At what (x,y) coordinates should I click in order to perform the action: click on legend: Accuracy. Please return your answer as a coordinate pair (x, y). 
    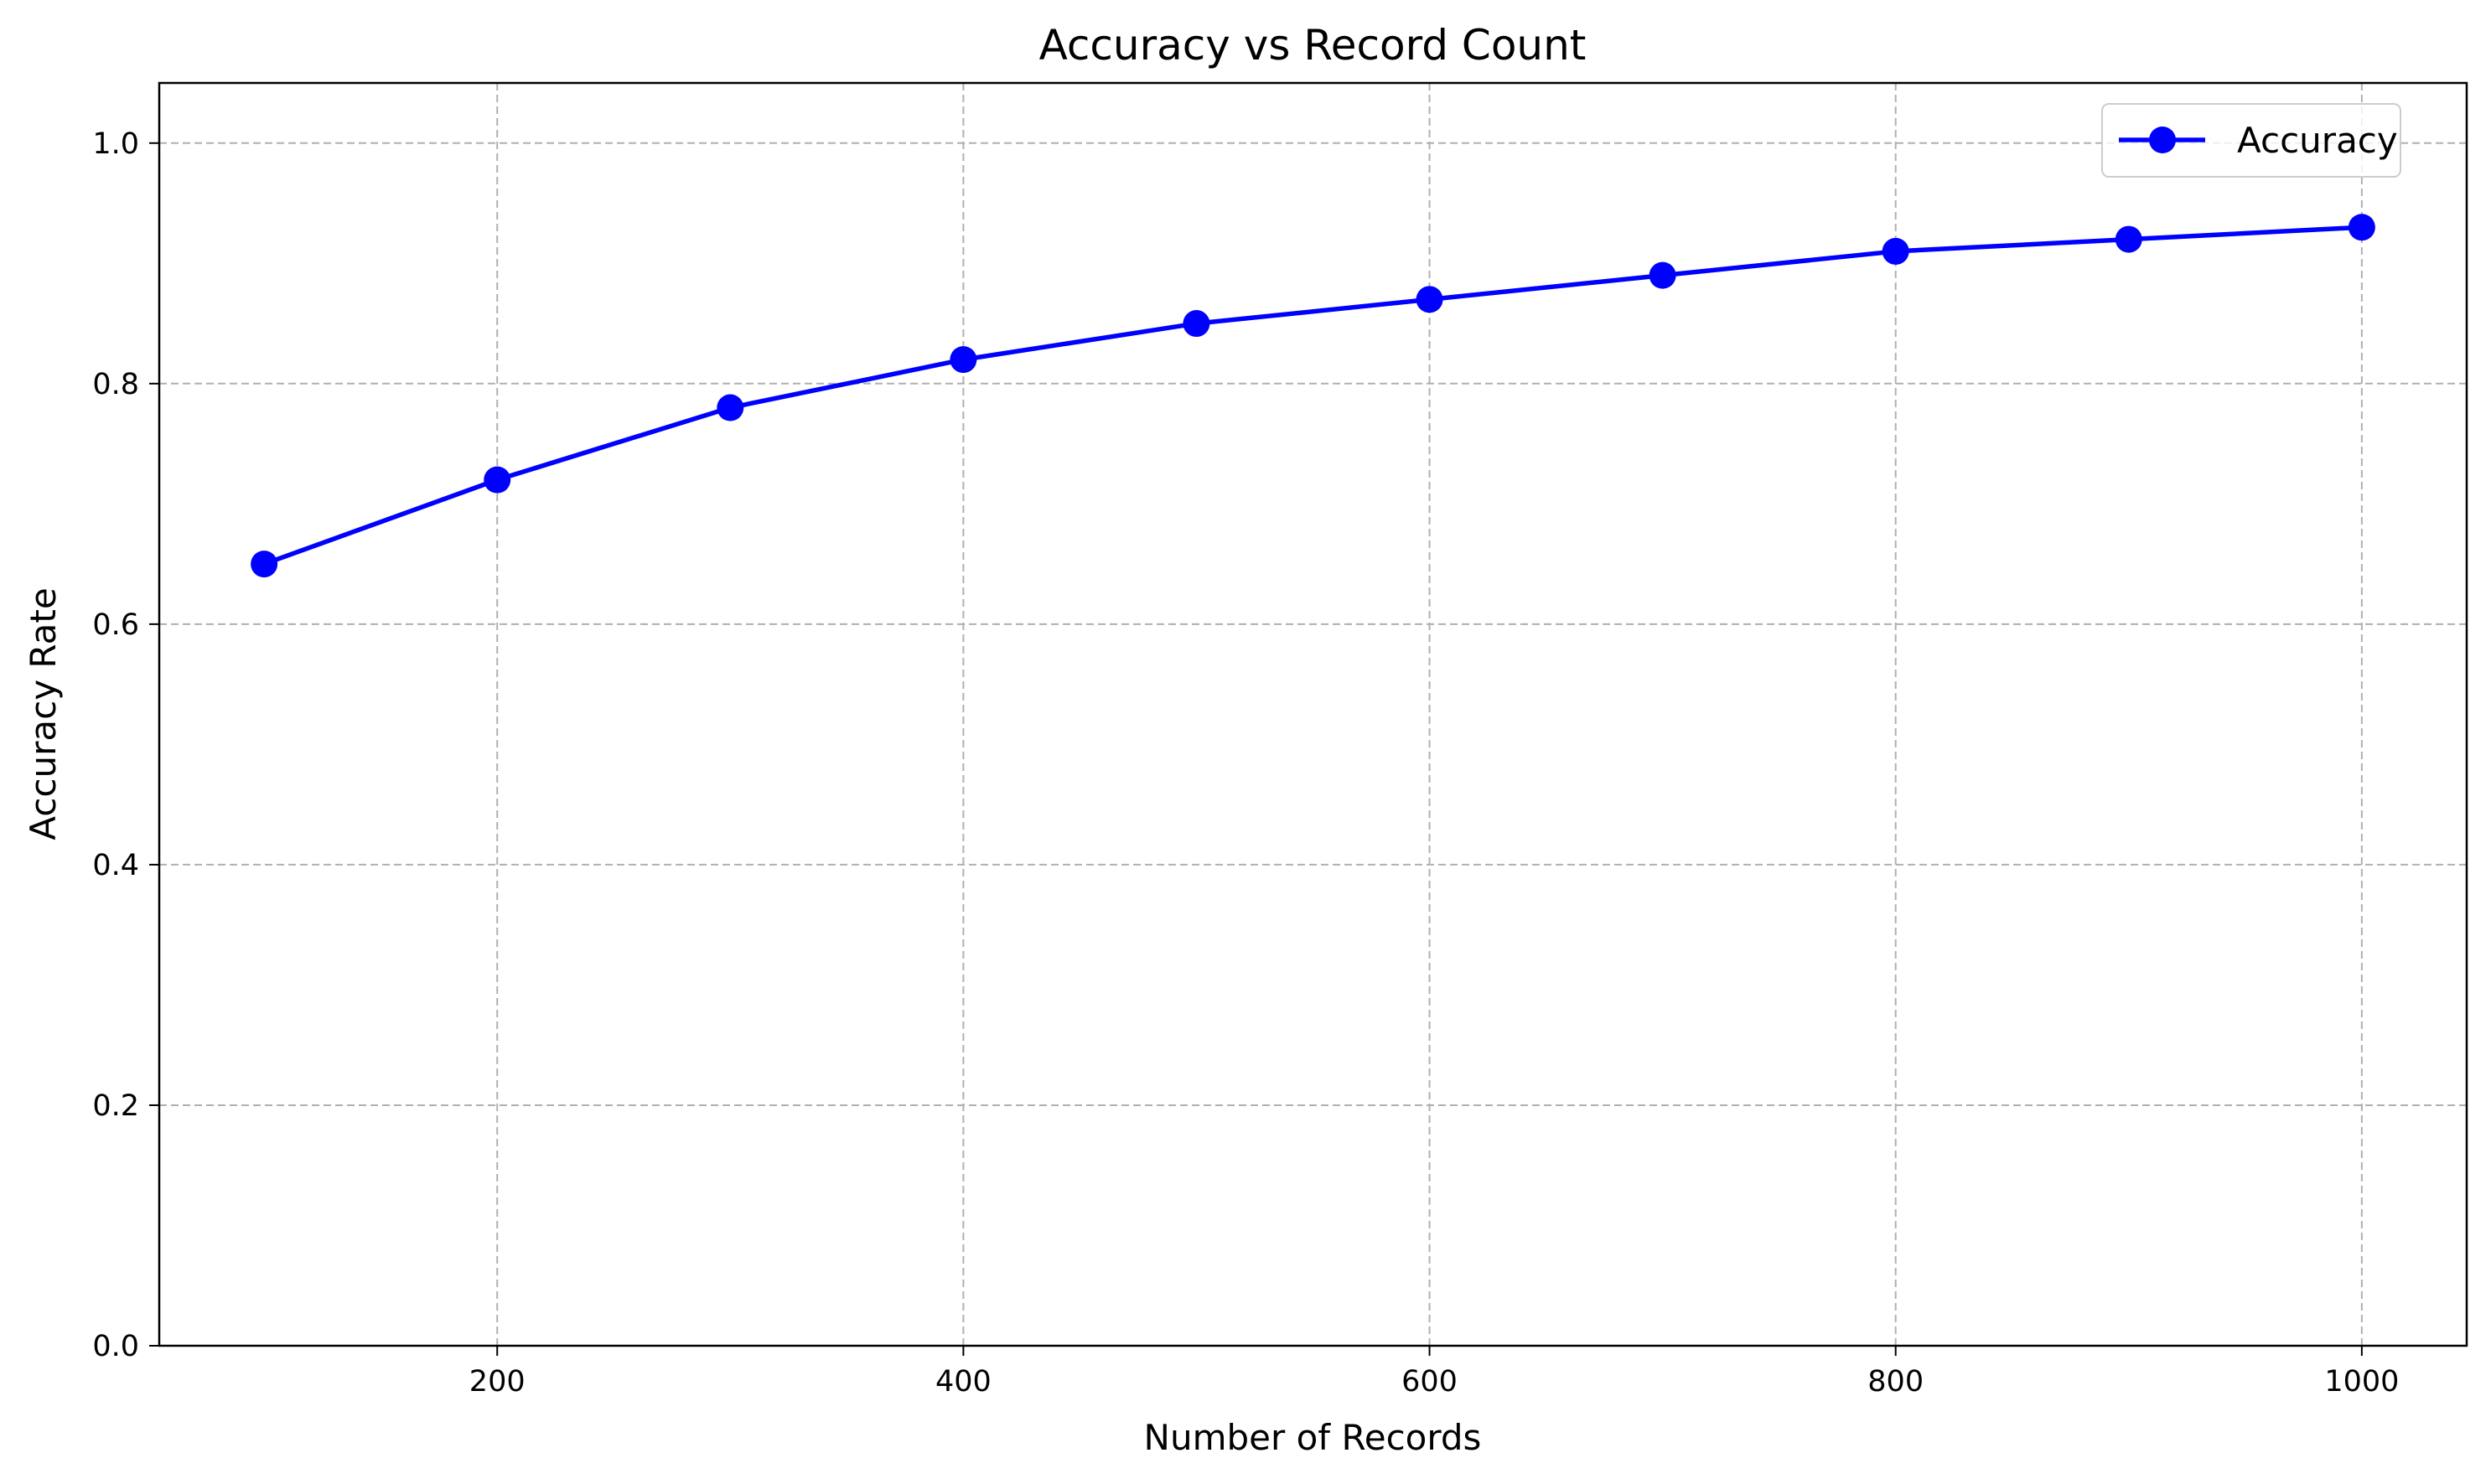
    Looking at the image, I should click on (2251, 140).